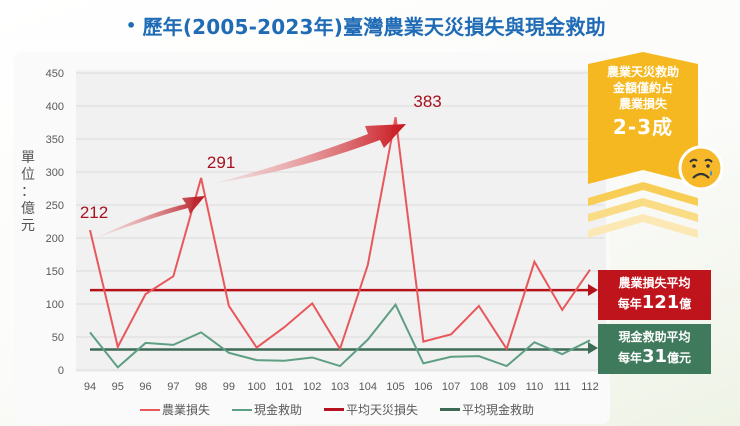  I want to click on avg-aid-title: 現金救助平均, so click(654, 337).